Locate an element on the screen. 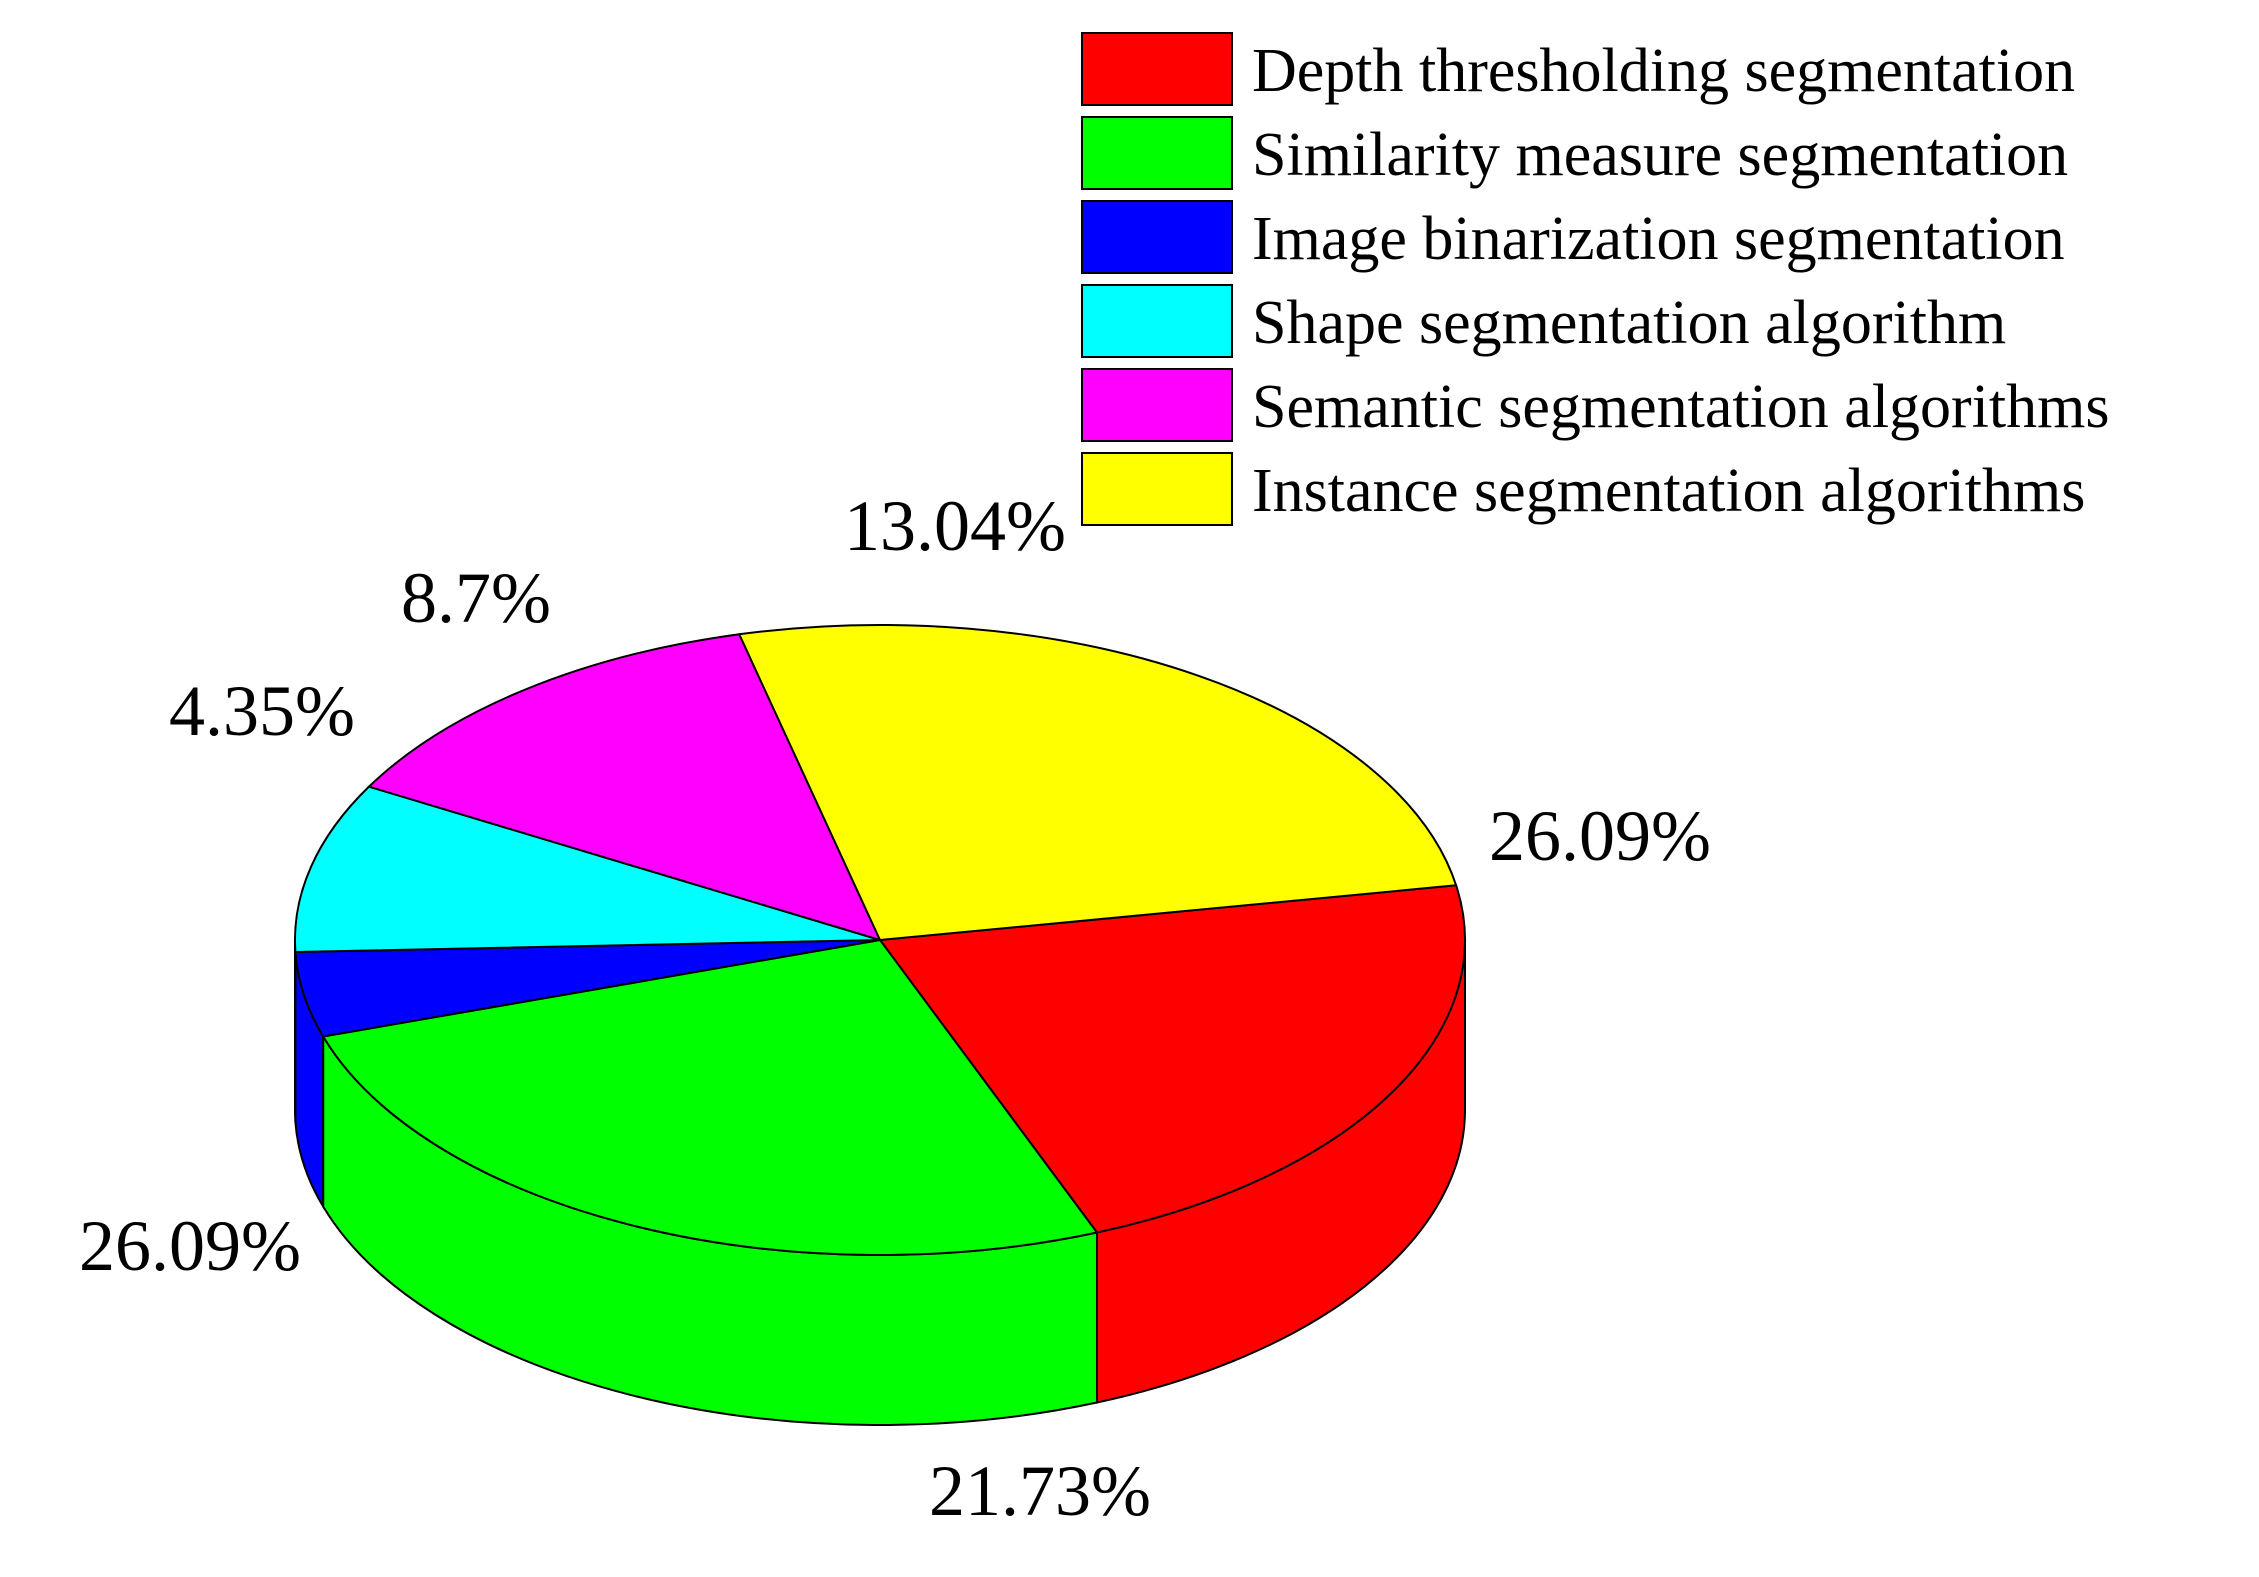 The height and width of the screenshot is (1577, 2259). legend-label: Semantic segmentation algorithms is located at coordinates (1681, 407).